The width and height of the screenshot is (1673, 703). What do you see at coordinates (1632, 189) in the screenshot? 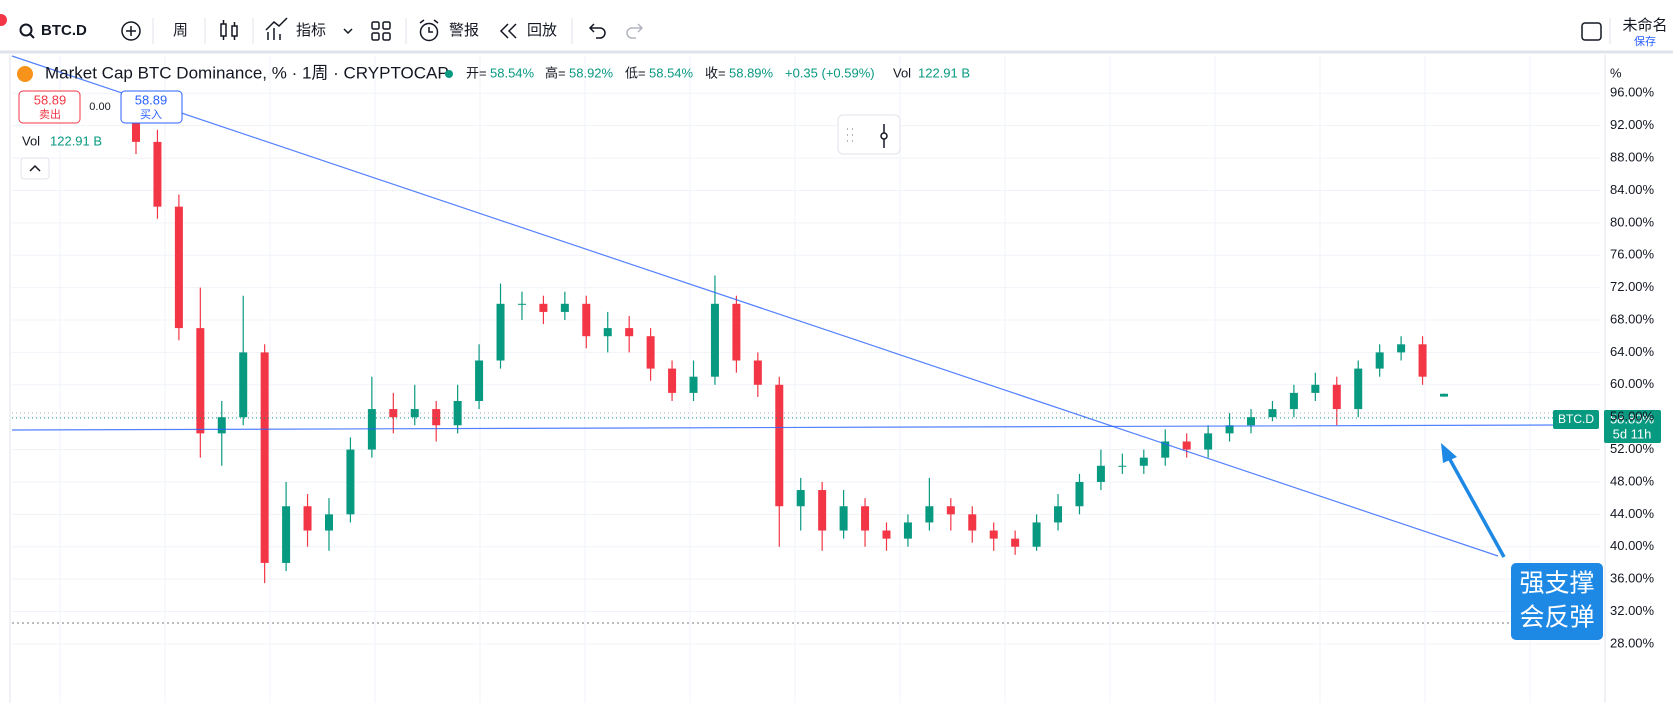
I see `y-tick-label: 84.00%` at bounding box center [1632, 189].